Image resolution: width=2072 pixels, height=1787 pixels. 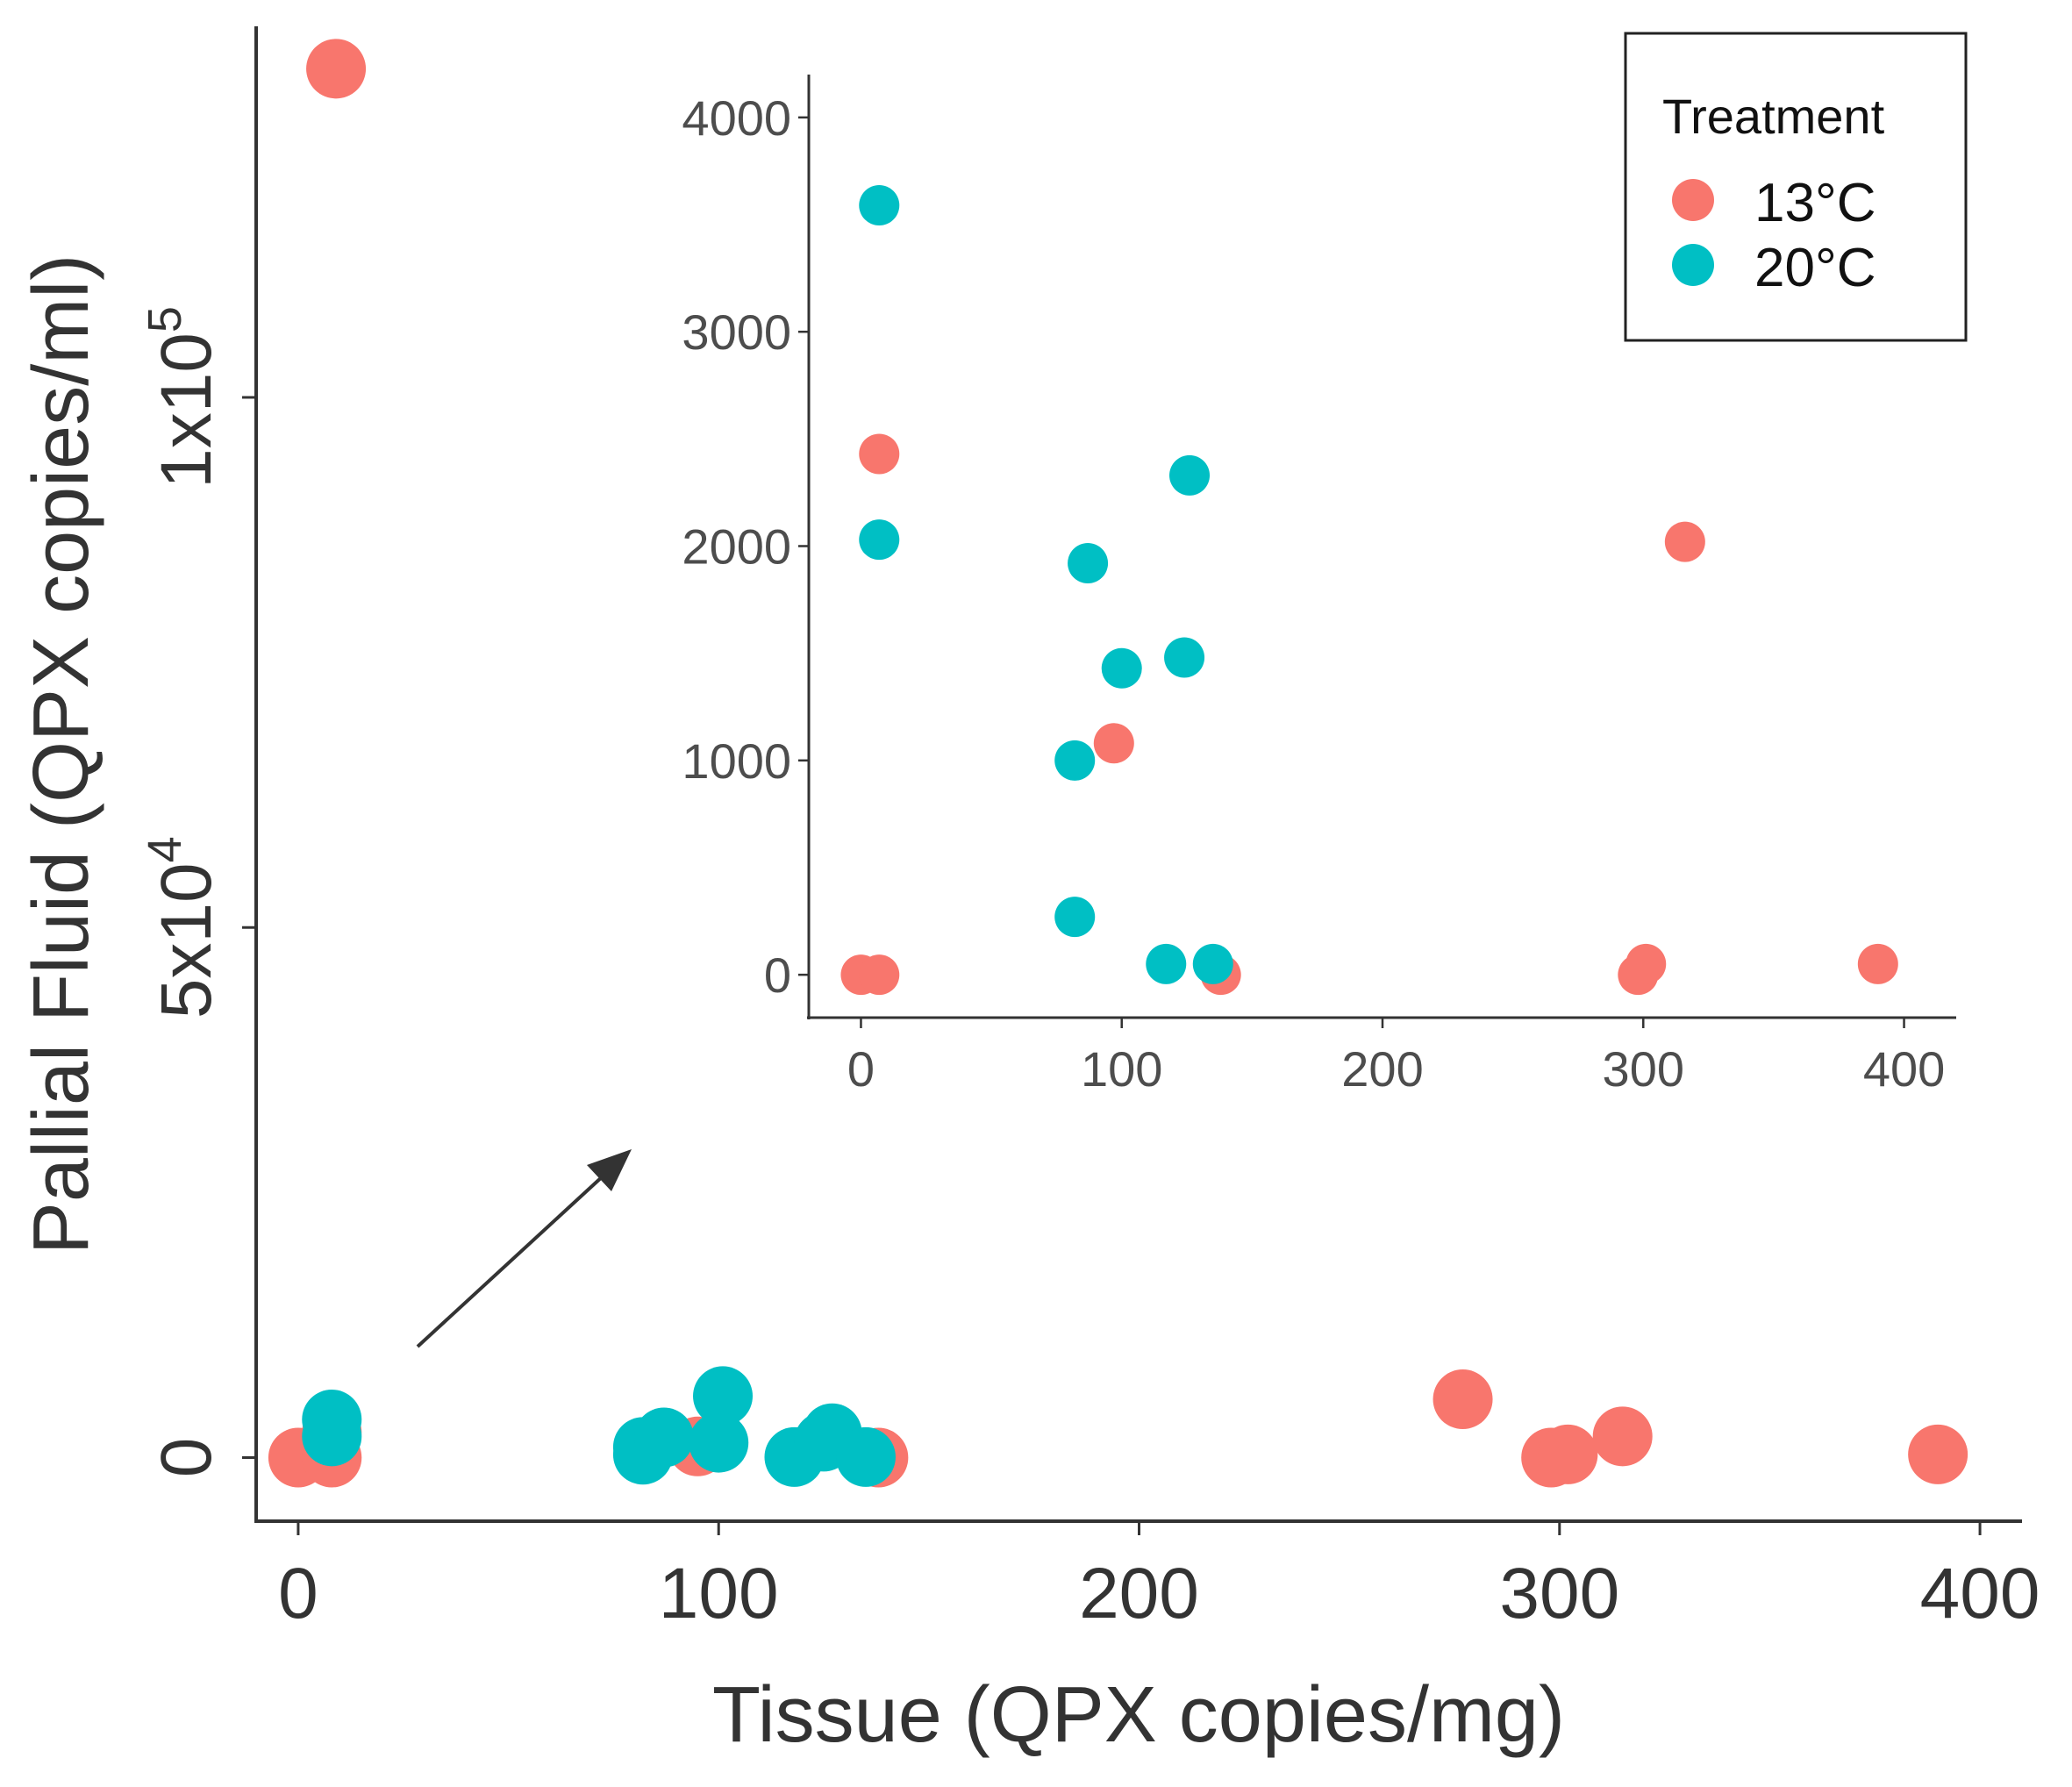 I want to click on inset-x-tick-label: 100, so click(x=1121, y=1069).